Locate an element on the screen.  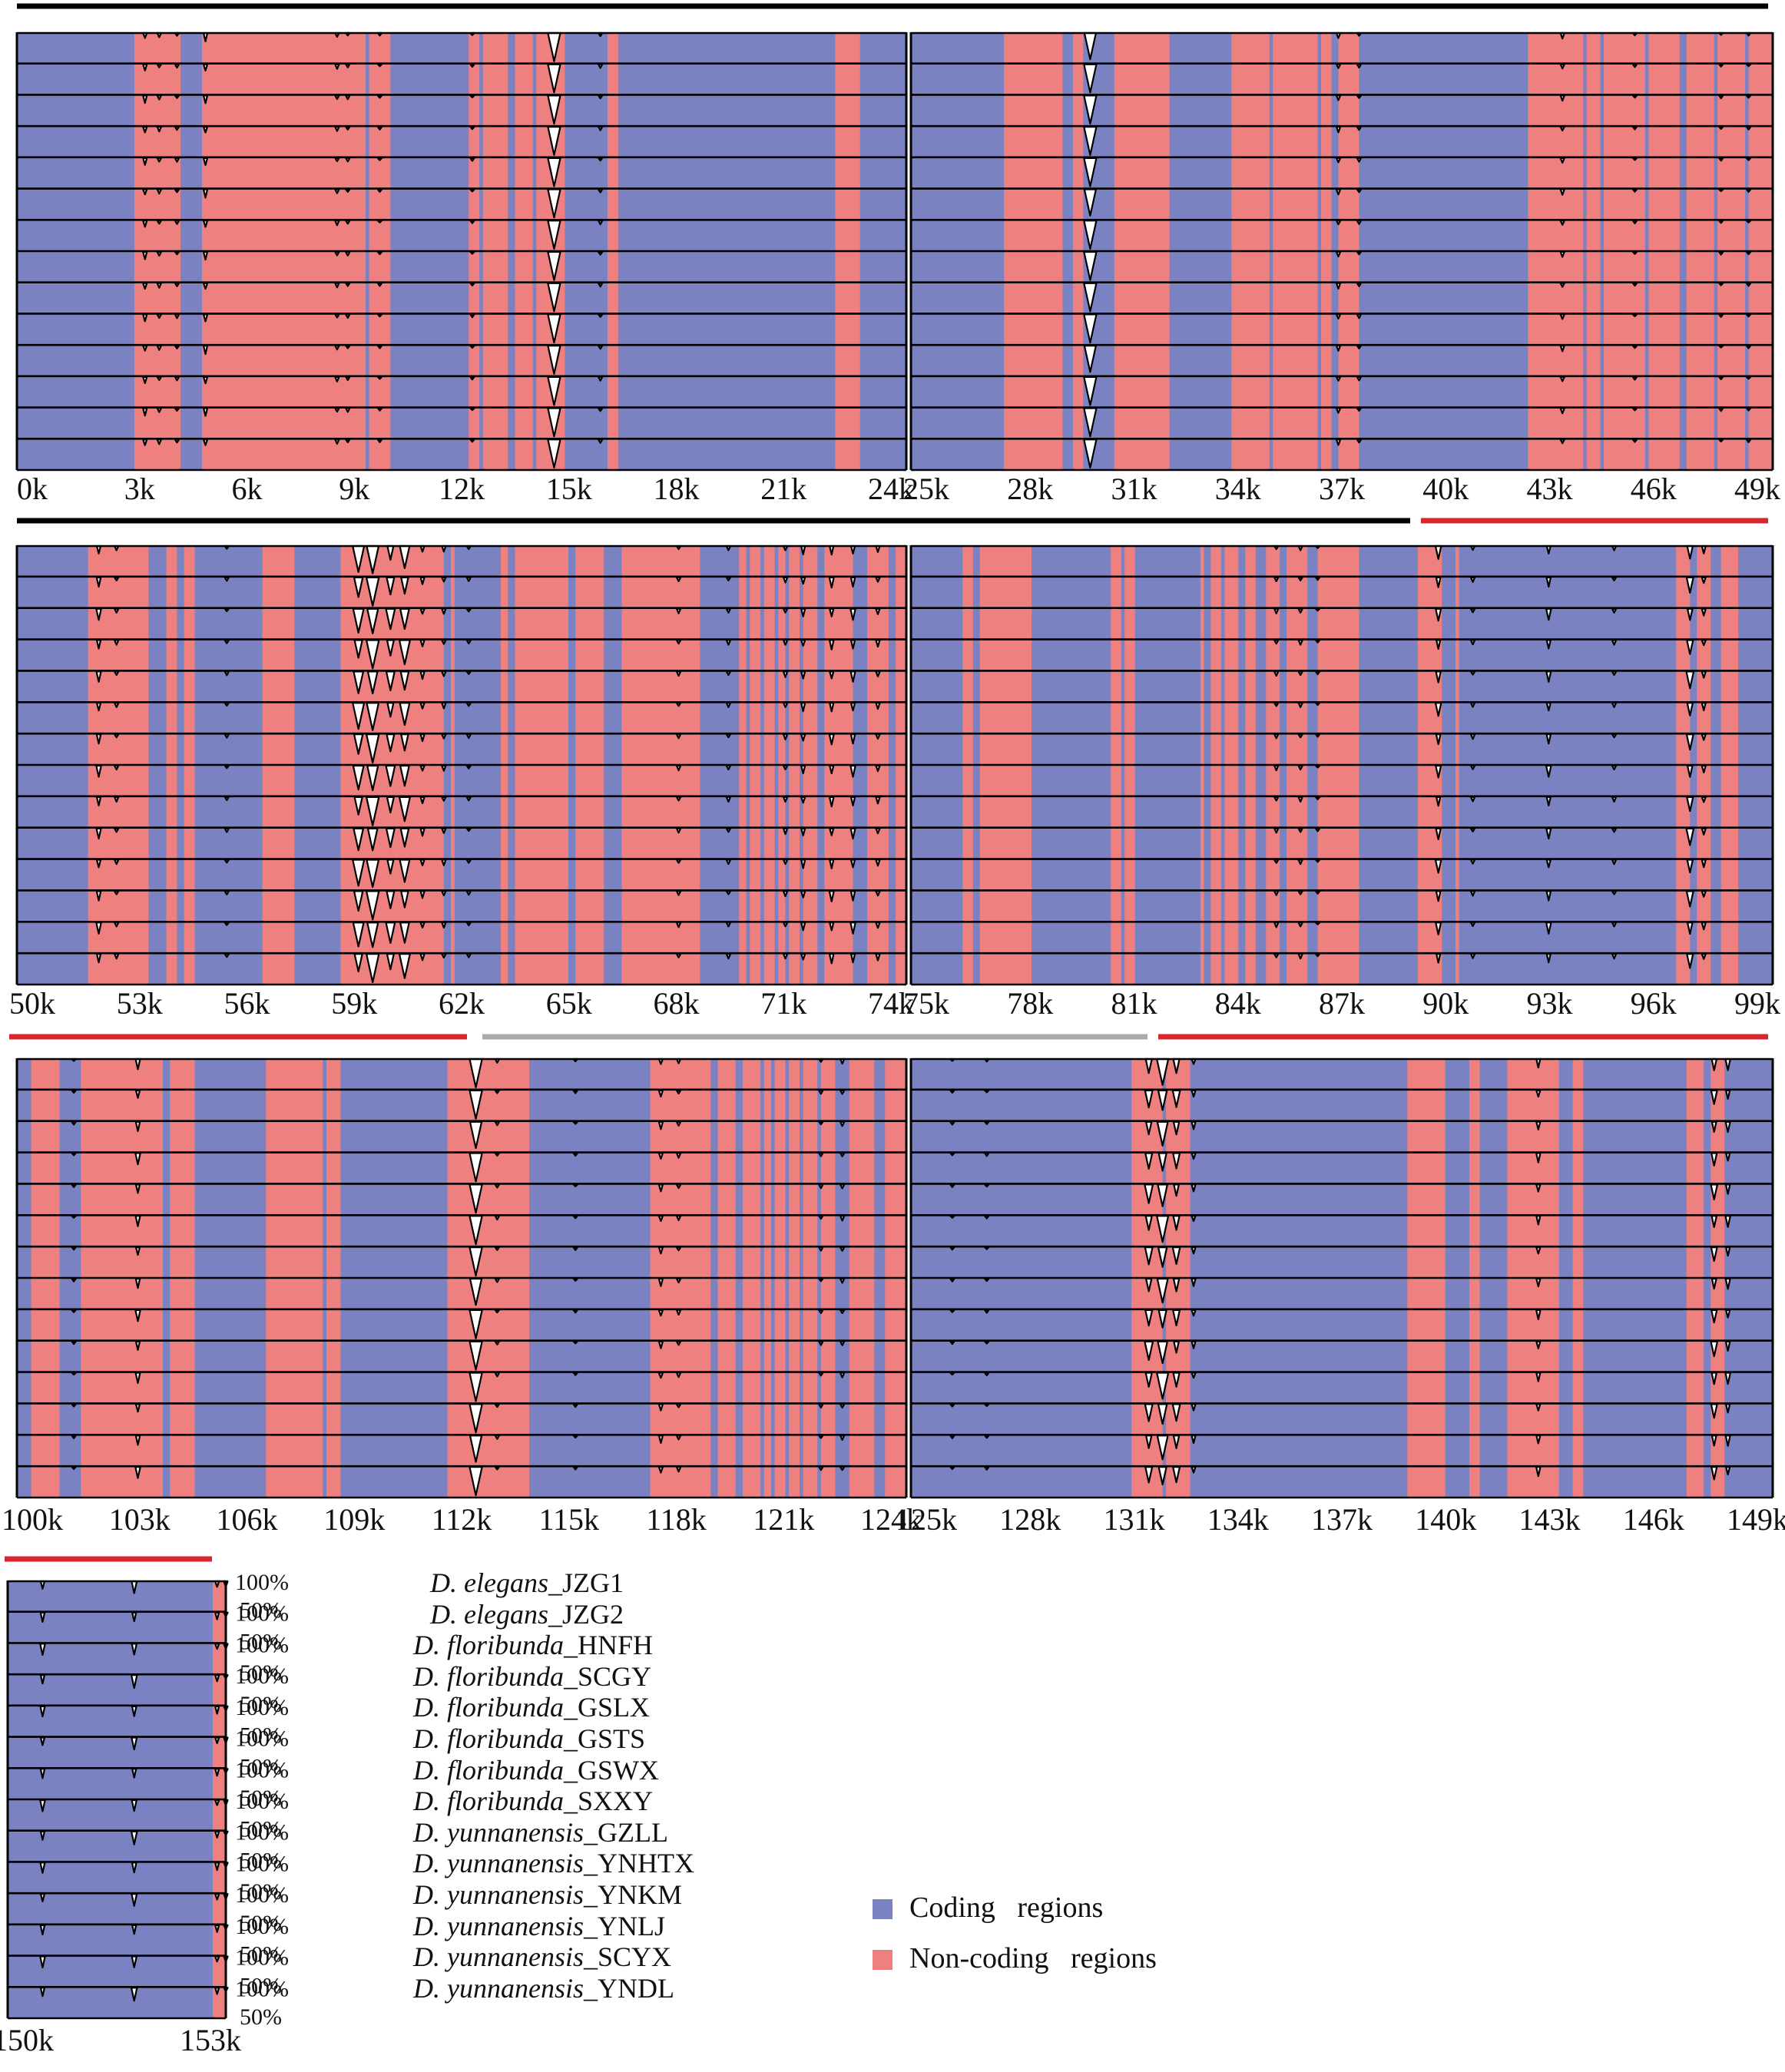
y-label-50-2: 50% is located at coordinates (261, 1673).